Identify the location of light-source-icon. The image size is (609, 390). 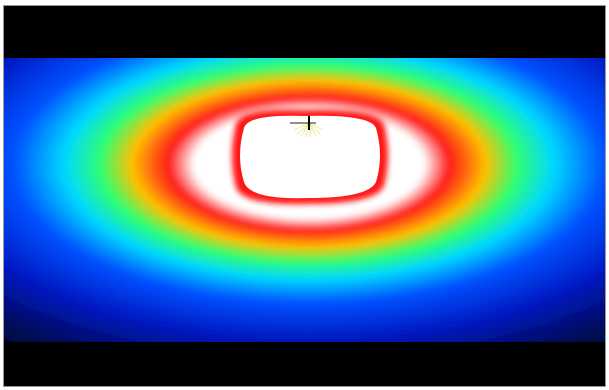
(307, 127).